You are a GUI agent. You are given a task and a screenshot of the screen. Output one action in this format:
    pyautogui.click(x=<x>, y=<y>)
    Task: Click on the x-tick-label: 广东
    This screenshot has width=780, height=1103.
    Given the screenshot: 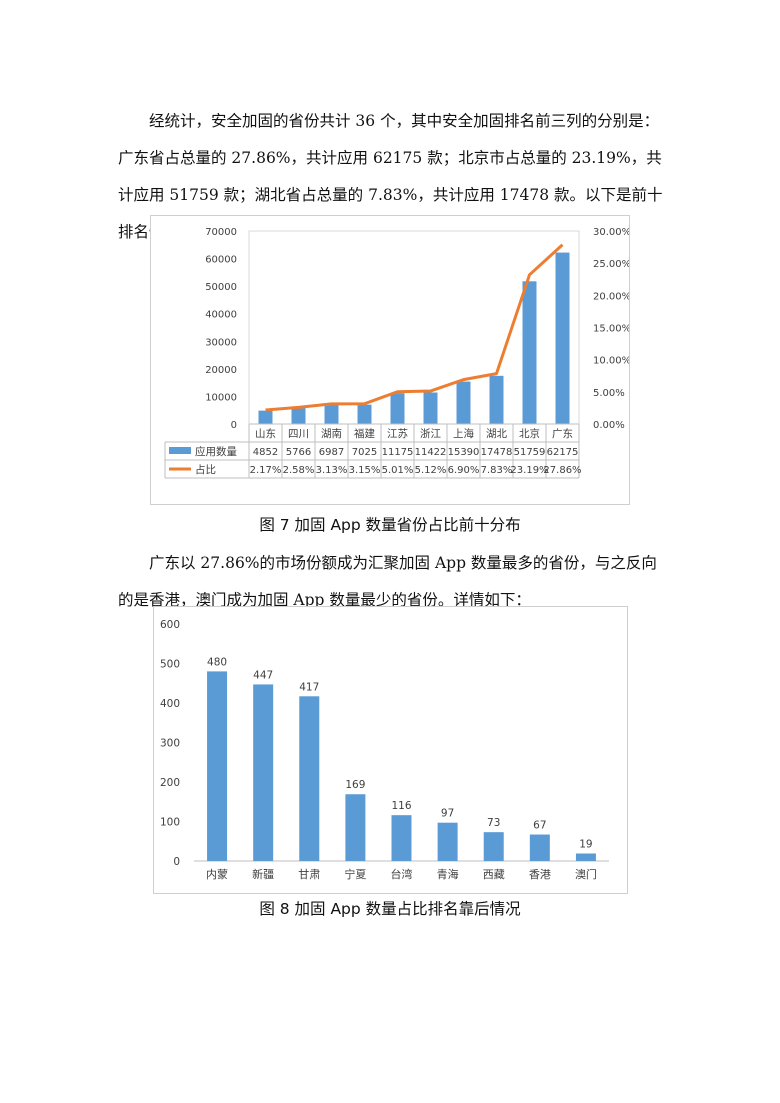 What is the action you would take?
    pyautogui.click(x=562, y=433)
    